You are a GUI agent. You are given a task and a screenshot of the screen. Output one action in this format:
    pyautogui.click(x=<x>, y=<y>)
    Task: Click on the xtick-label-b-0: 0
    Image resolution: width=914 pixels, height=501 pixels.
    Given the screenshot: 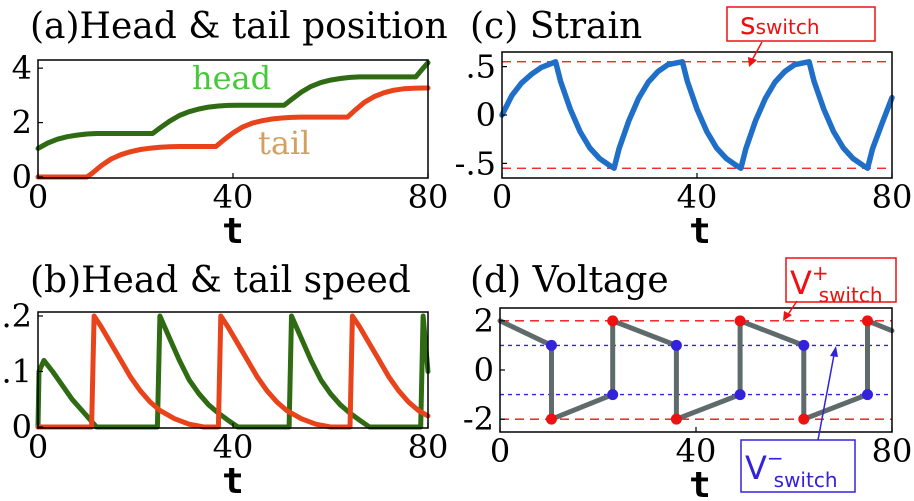 What is the action you would take?
    pyautogui.click(x=38, y=447)
    